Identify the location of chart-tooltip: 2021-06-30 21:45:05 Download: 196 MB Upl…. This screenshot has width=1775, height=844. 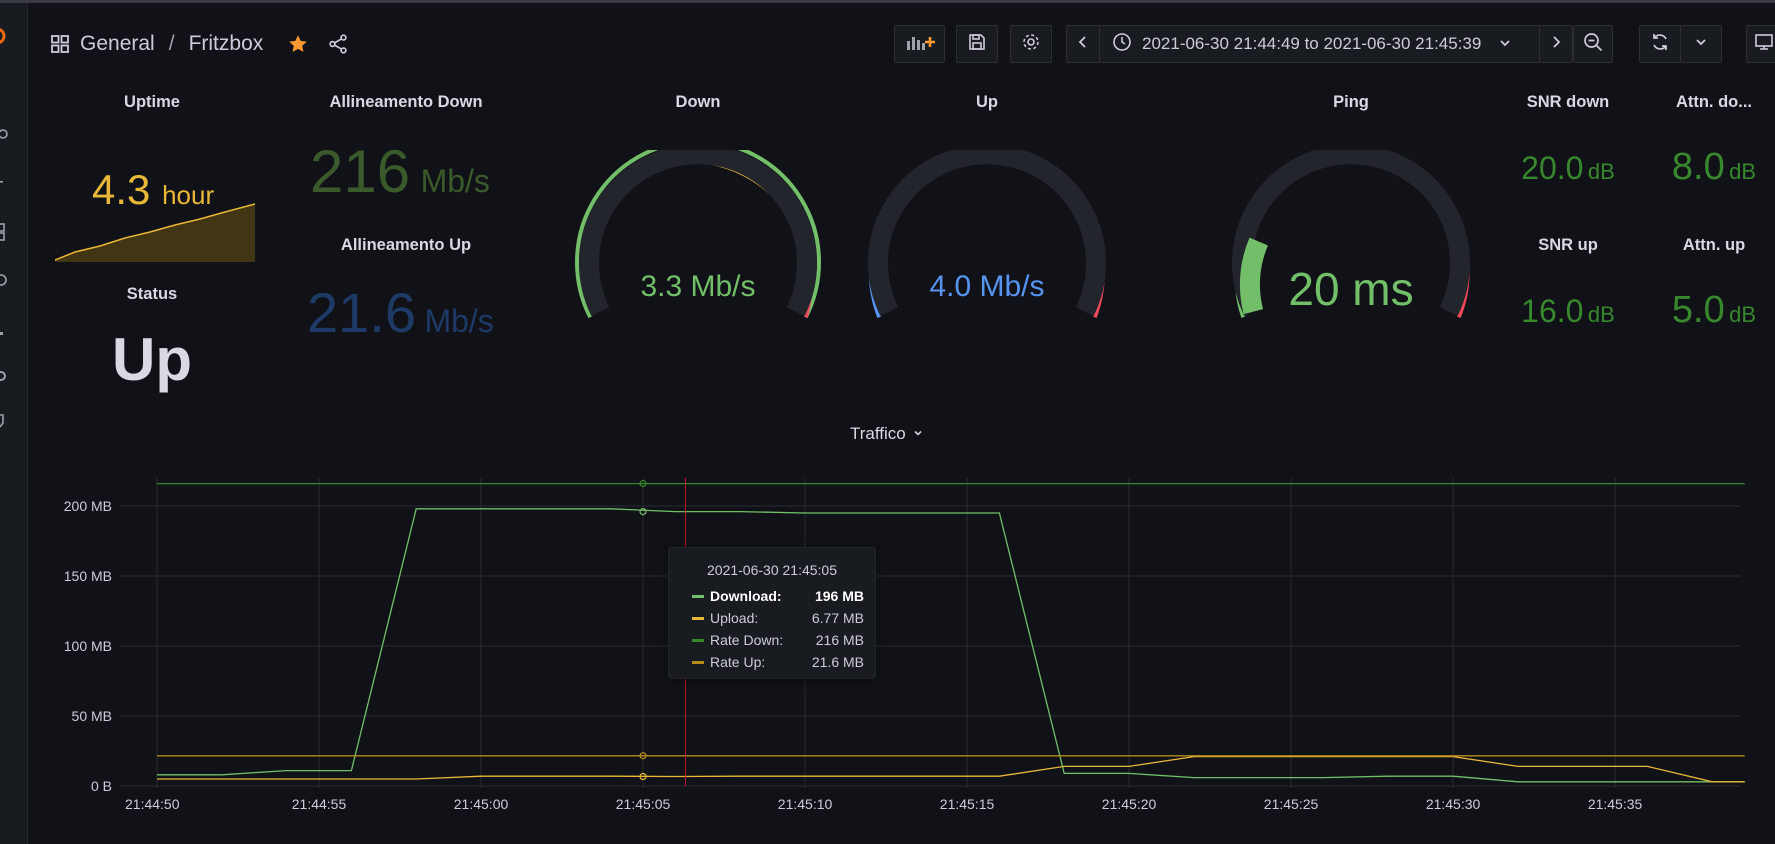
(772, 613).